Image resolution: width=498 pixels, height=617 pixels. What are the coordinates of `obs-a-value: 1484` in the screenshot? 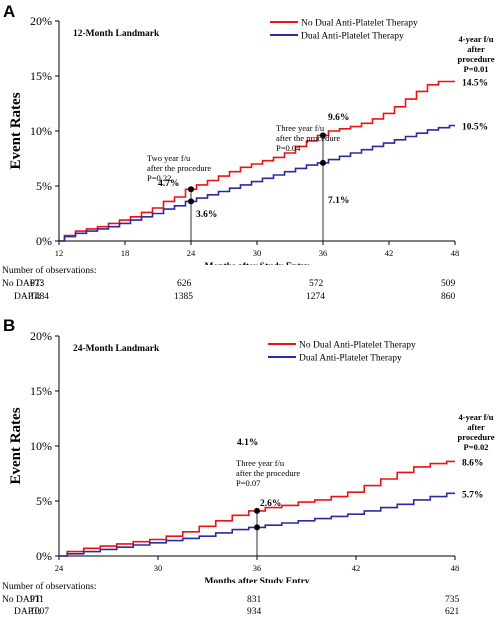 It's located at (39, 297).